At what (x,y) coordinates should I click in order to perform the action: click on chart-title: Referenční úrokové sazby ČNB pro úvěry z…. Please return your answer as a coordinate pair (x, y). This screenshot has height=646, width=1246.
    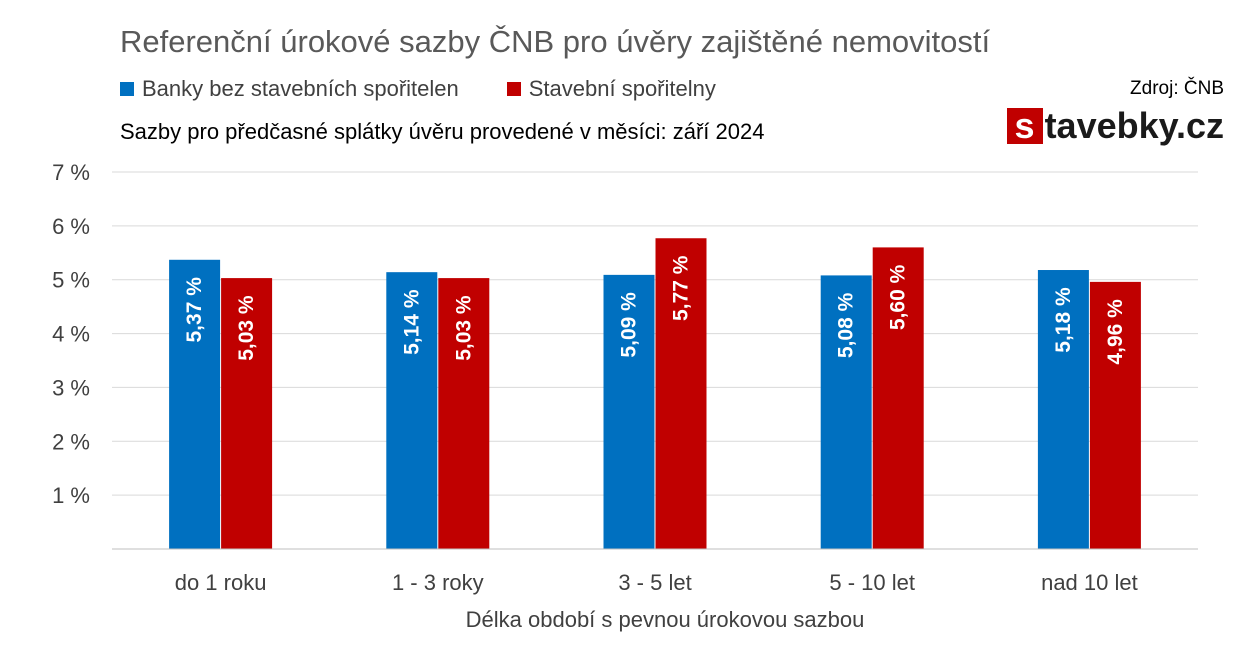
    Looking at the image, I should click on (555, 41).